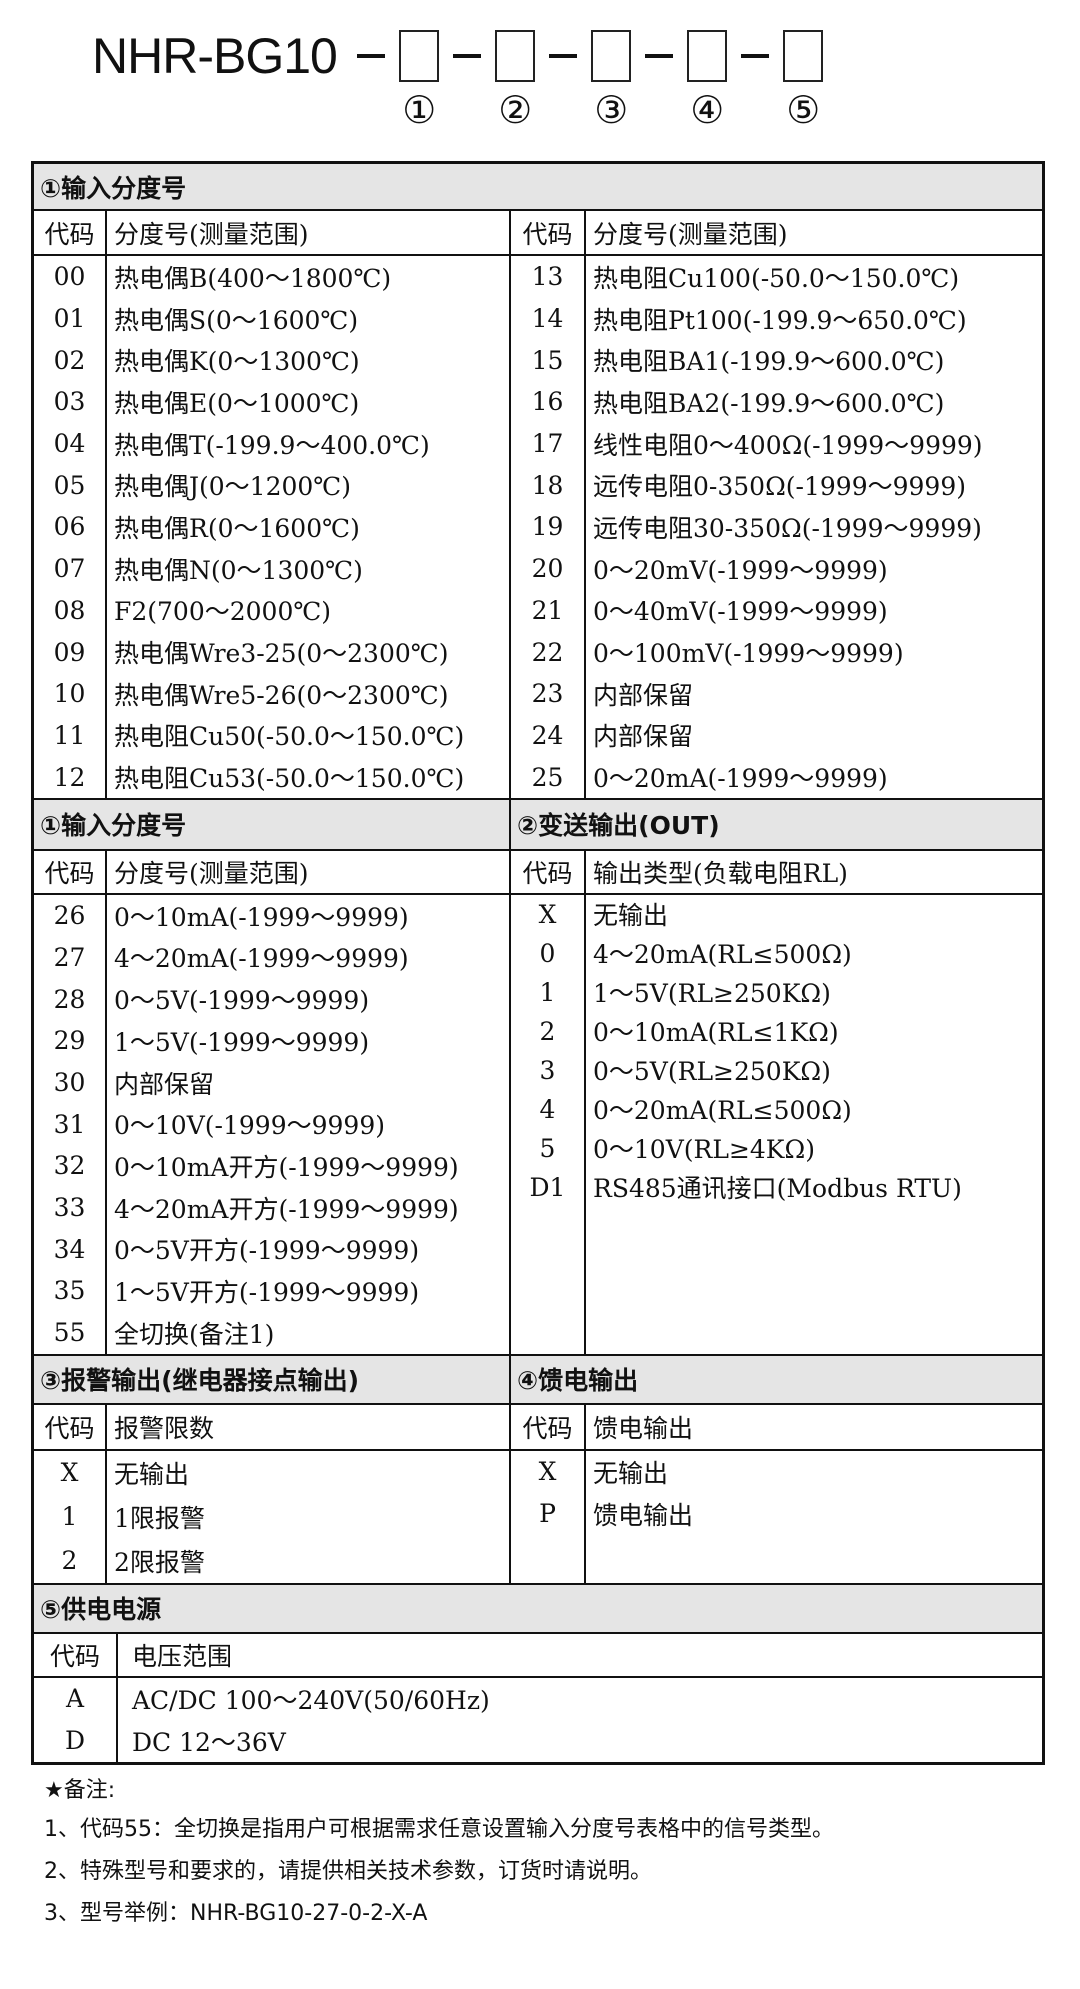 The width and height of the screenshot is (1080, 1989). I want to click on row-code: 17, so click(548, 443).